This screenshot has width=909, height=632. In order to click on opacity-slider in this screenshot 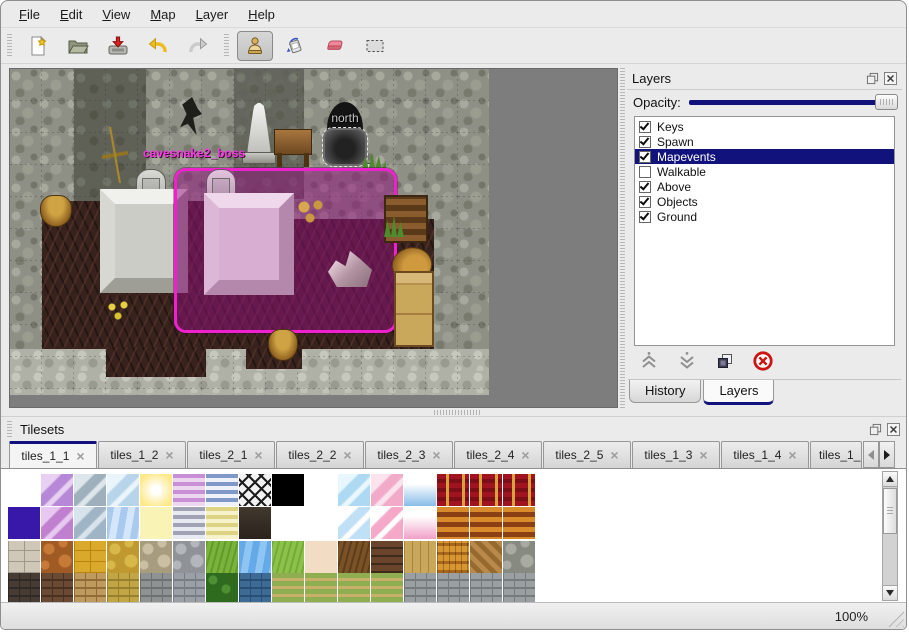, I will do `click(793, 102)`.